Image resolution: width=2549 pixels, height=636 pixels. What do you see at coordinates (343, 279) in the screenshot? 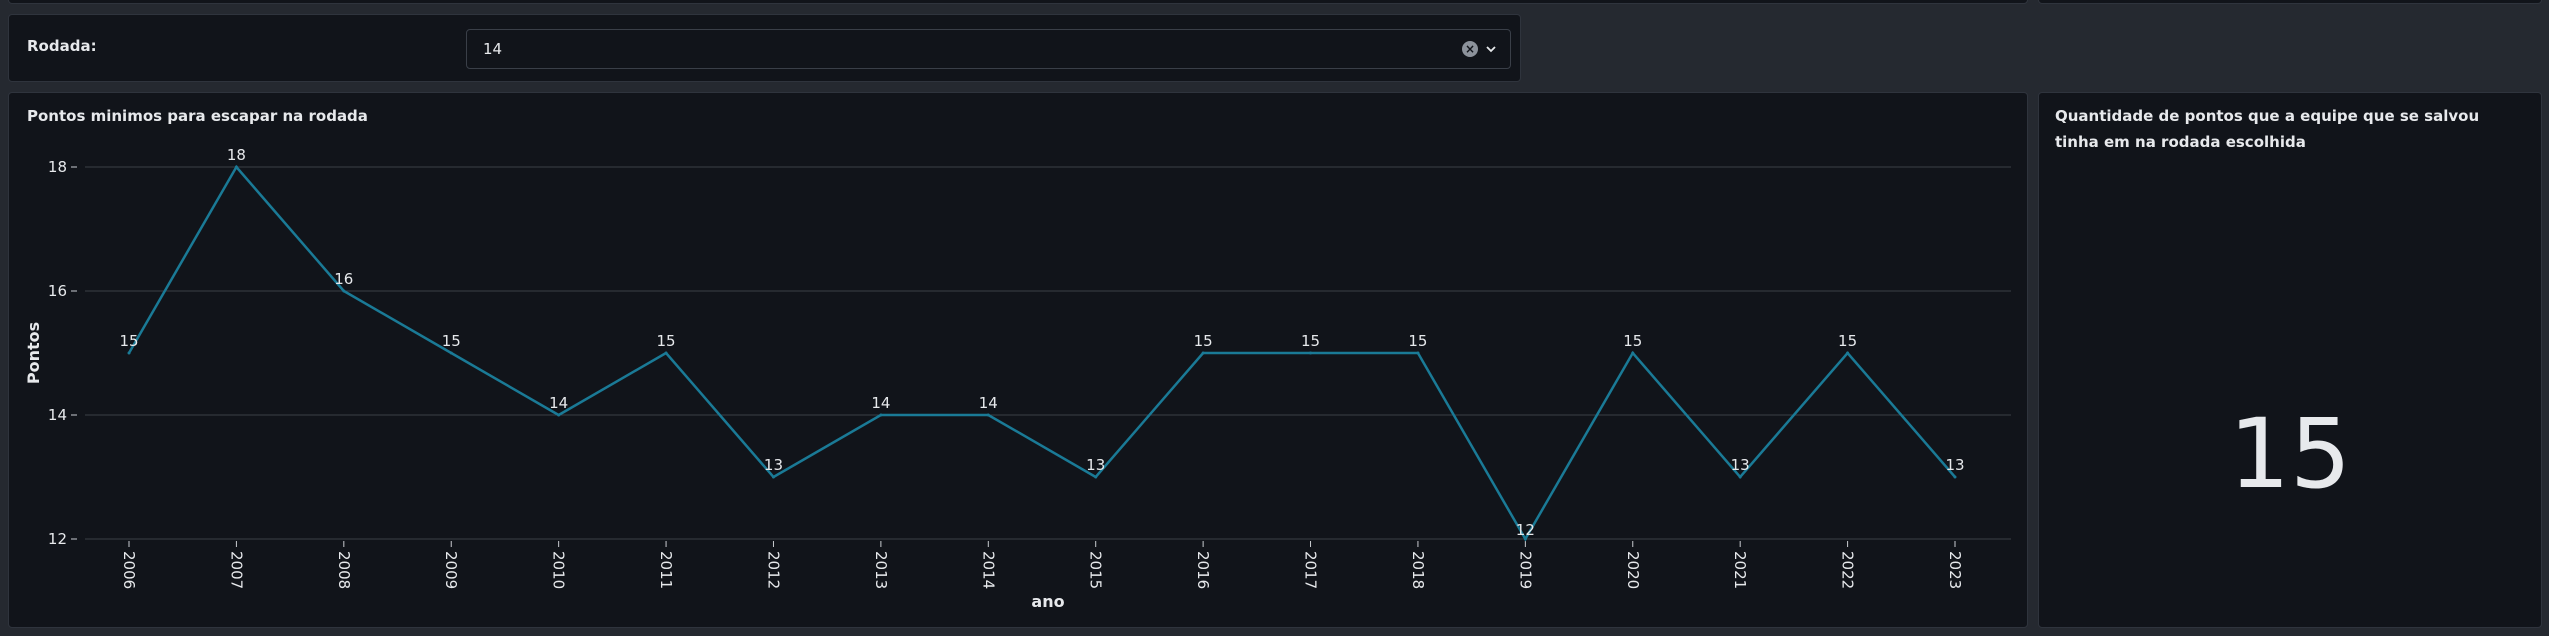
I see `data-label: 16` at bounding box center [343, 279].